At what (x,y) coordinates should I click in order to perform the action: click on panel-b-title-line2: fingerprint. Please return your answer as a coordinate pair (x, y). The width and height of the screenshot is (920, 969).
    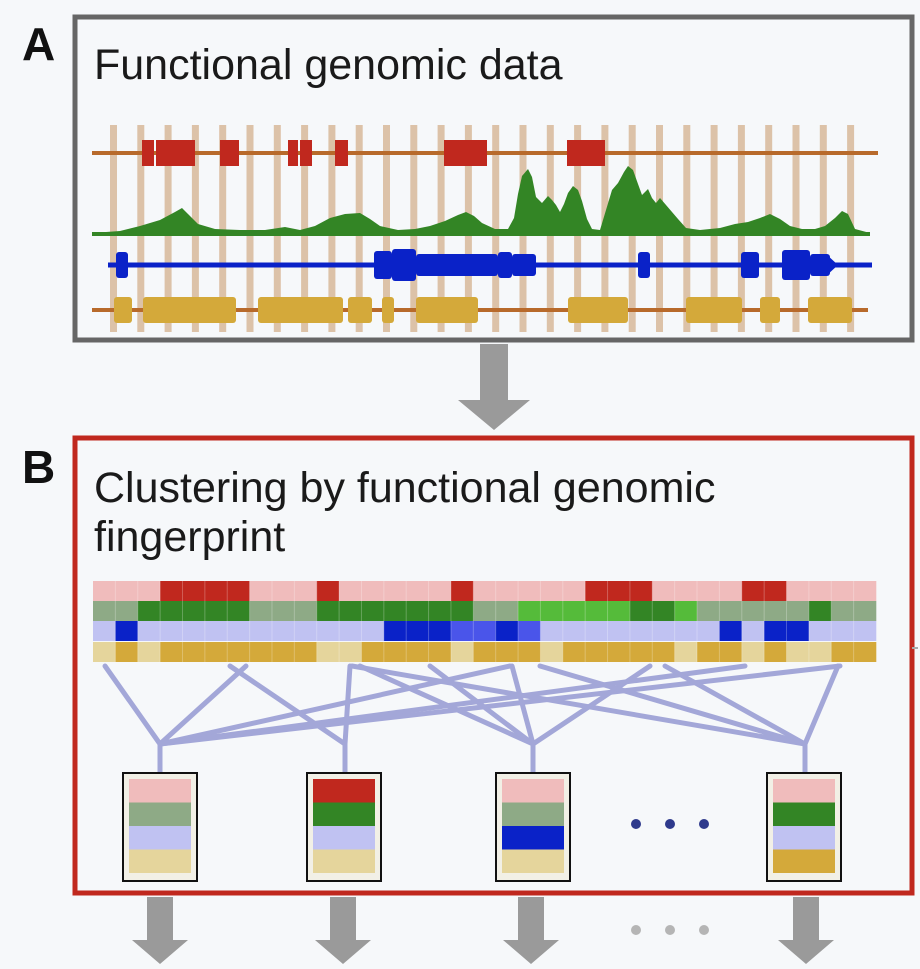
    Looking at the image, I should click on (189, 537).